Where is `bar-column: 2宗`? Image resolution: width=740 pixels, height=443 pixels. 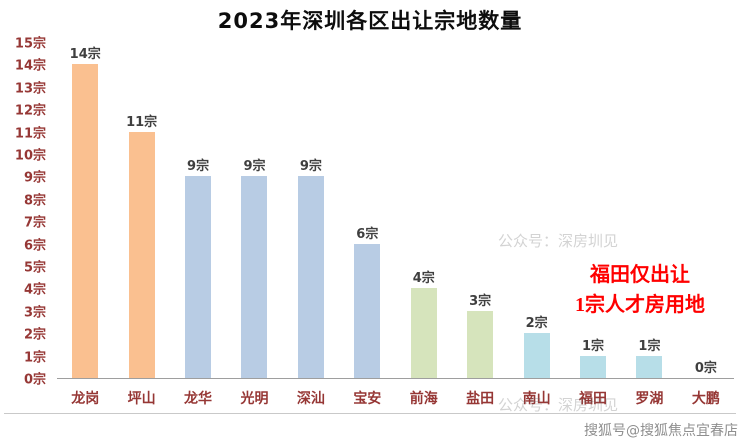
bar-column: 2宗 is located at coordinates (536, 210).